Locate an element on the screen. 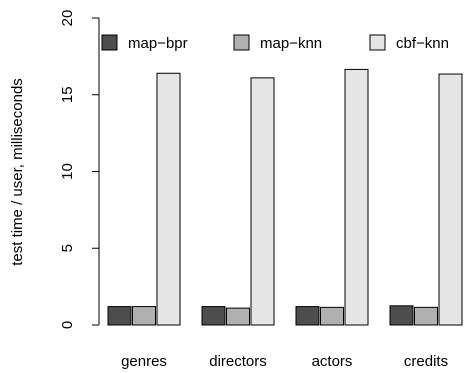 This screenshot has height=373, width=475. legend: map−bpr map−knn cbf−knn is located at coordinates (275, 43).